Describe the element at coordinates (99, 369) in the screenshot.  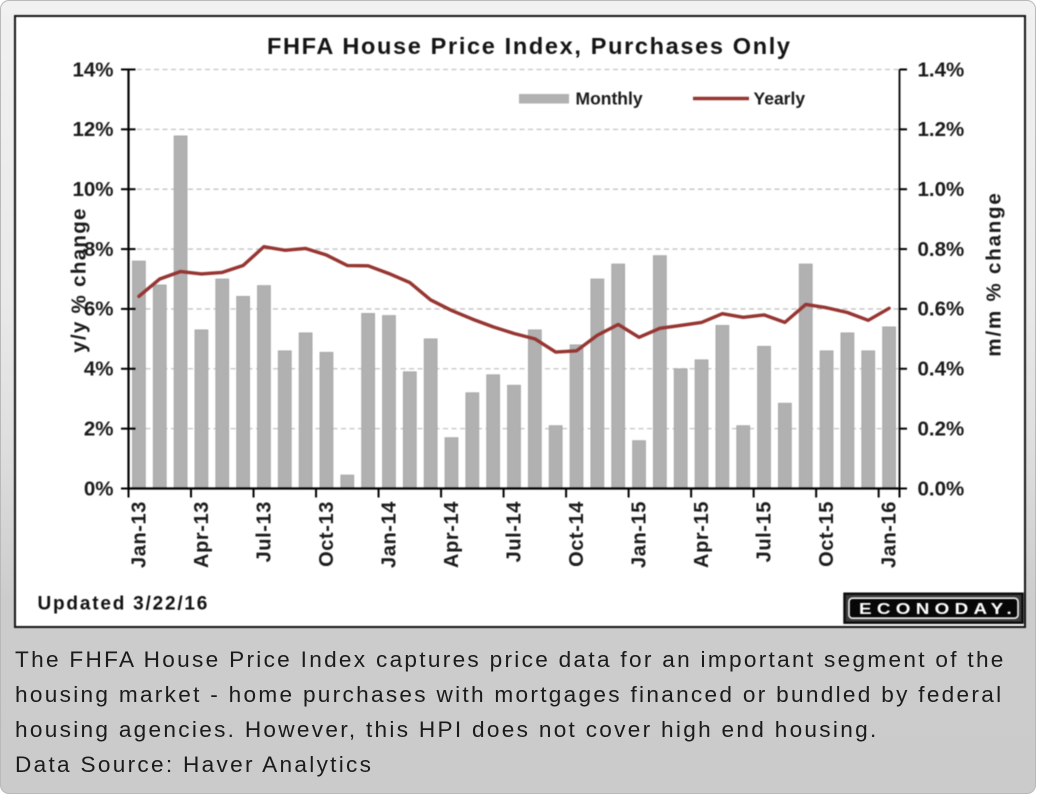
I see `svg-text: 4%` at that location.